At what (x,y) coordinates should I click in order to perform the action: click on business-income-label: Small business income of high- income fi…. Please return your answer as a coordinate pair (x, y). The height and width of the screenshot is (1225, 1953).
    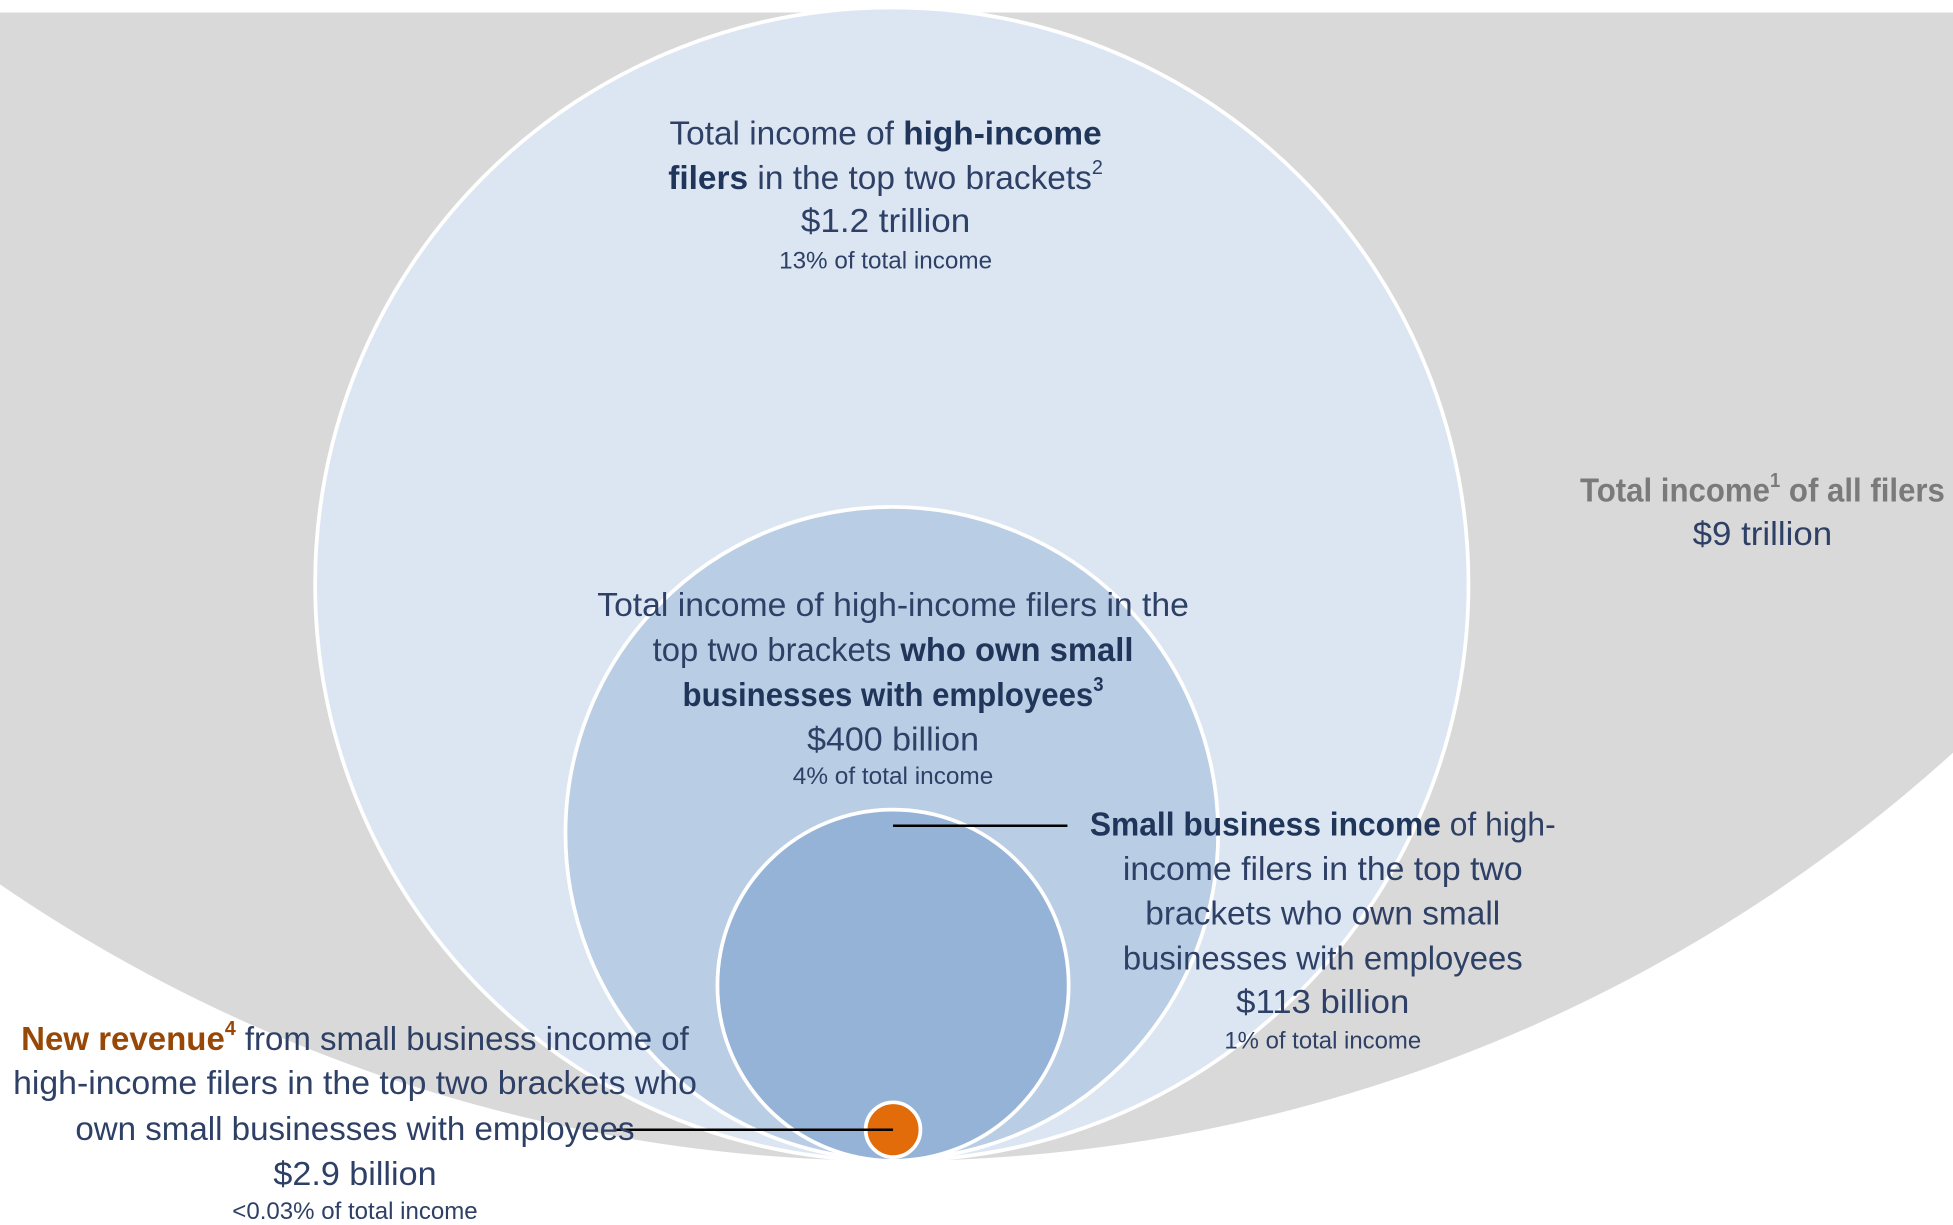
    Looking at the image, I should click on (1323, 930).